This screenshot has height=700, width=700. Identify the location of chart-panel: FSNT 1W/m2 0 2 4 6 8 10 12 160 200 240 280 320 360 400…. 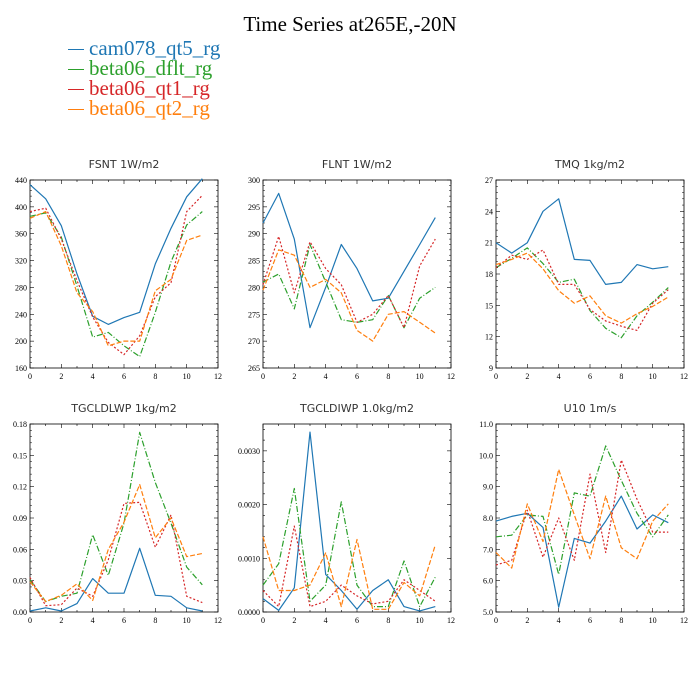
(118, 269).